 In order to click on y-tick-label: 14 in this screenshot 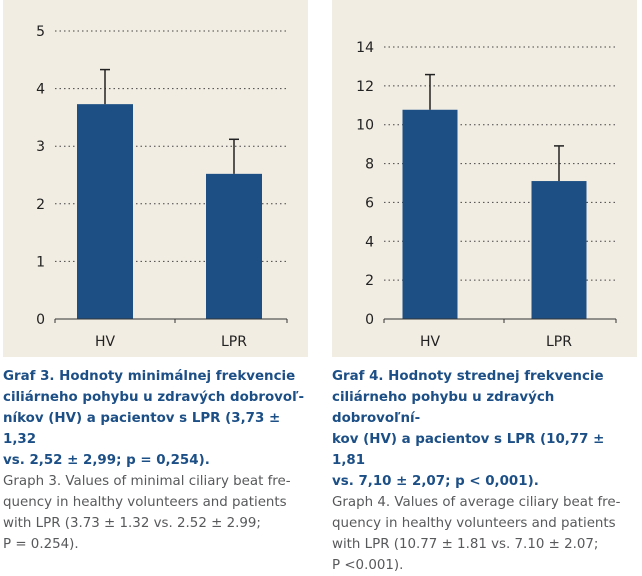, I will do `click(365, 48)`.